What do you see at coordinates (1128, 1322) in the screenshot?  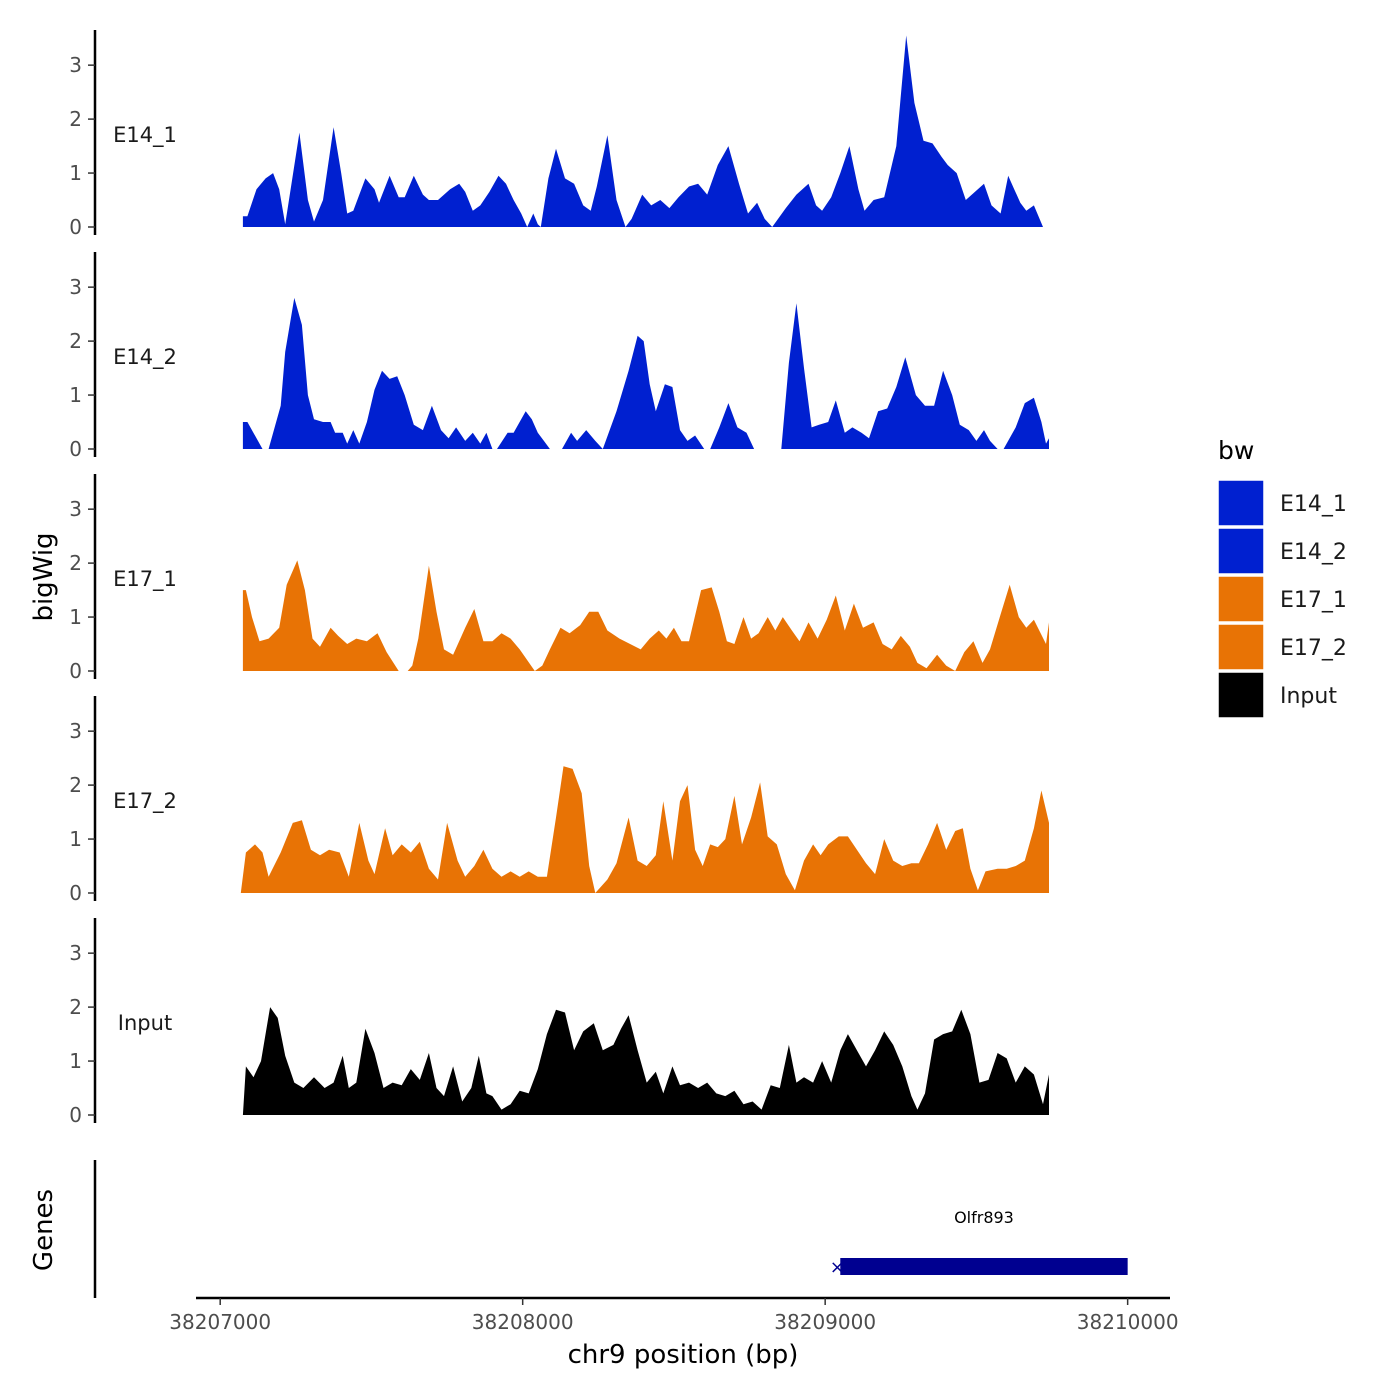 I see `x-tick-label: 38210000` at bounding box center [1128, 1322].